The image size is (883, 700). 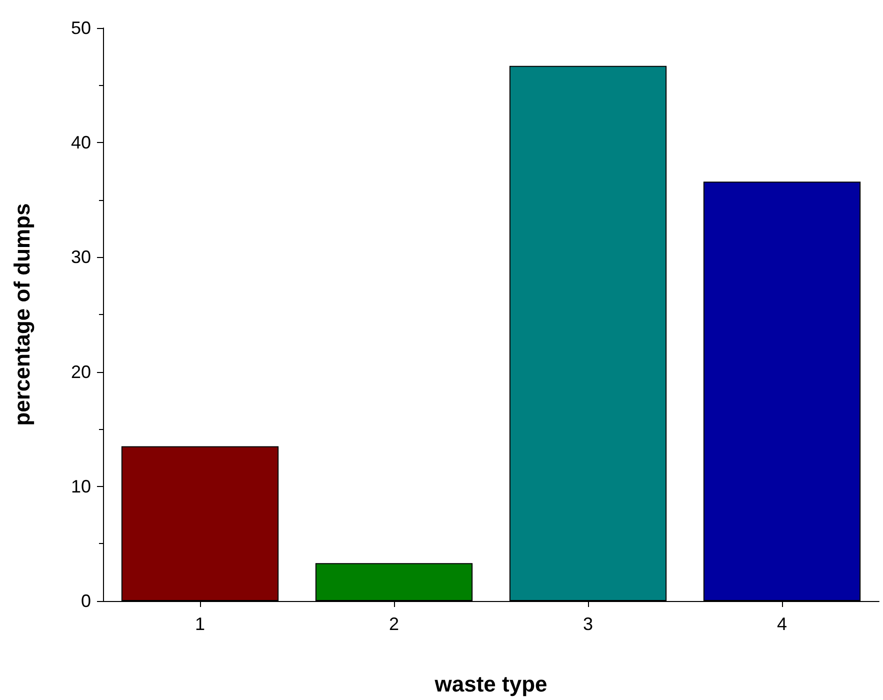 What do you see at coordinates (782, 624) in the screenshot?
I see `x-tick-label: 4` at bounding box center [782, 624].